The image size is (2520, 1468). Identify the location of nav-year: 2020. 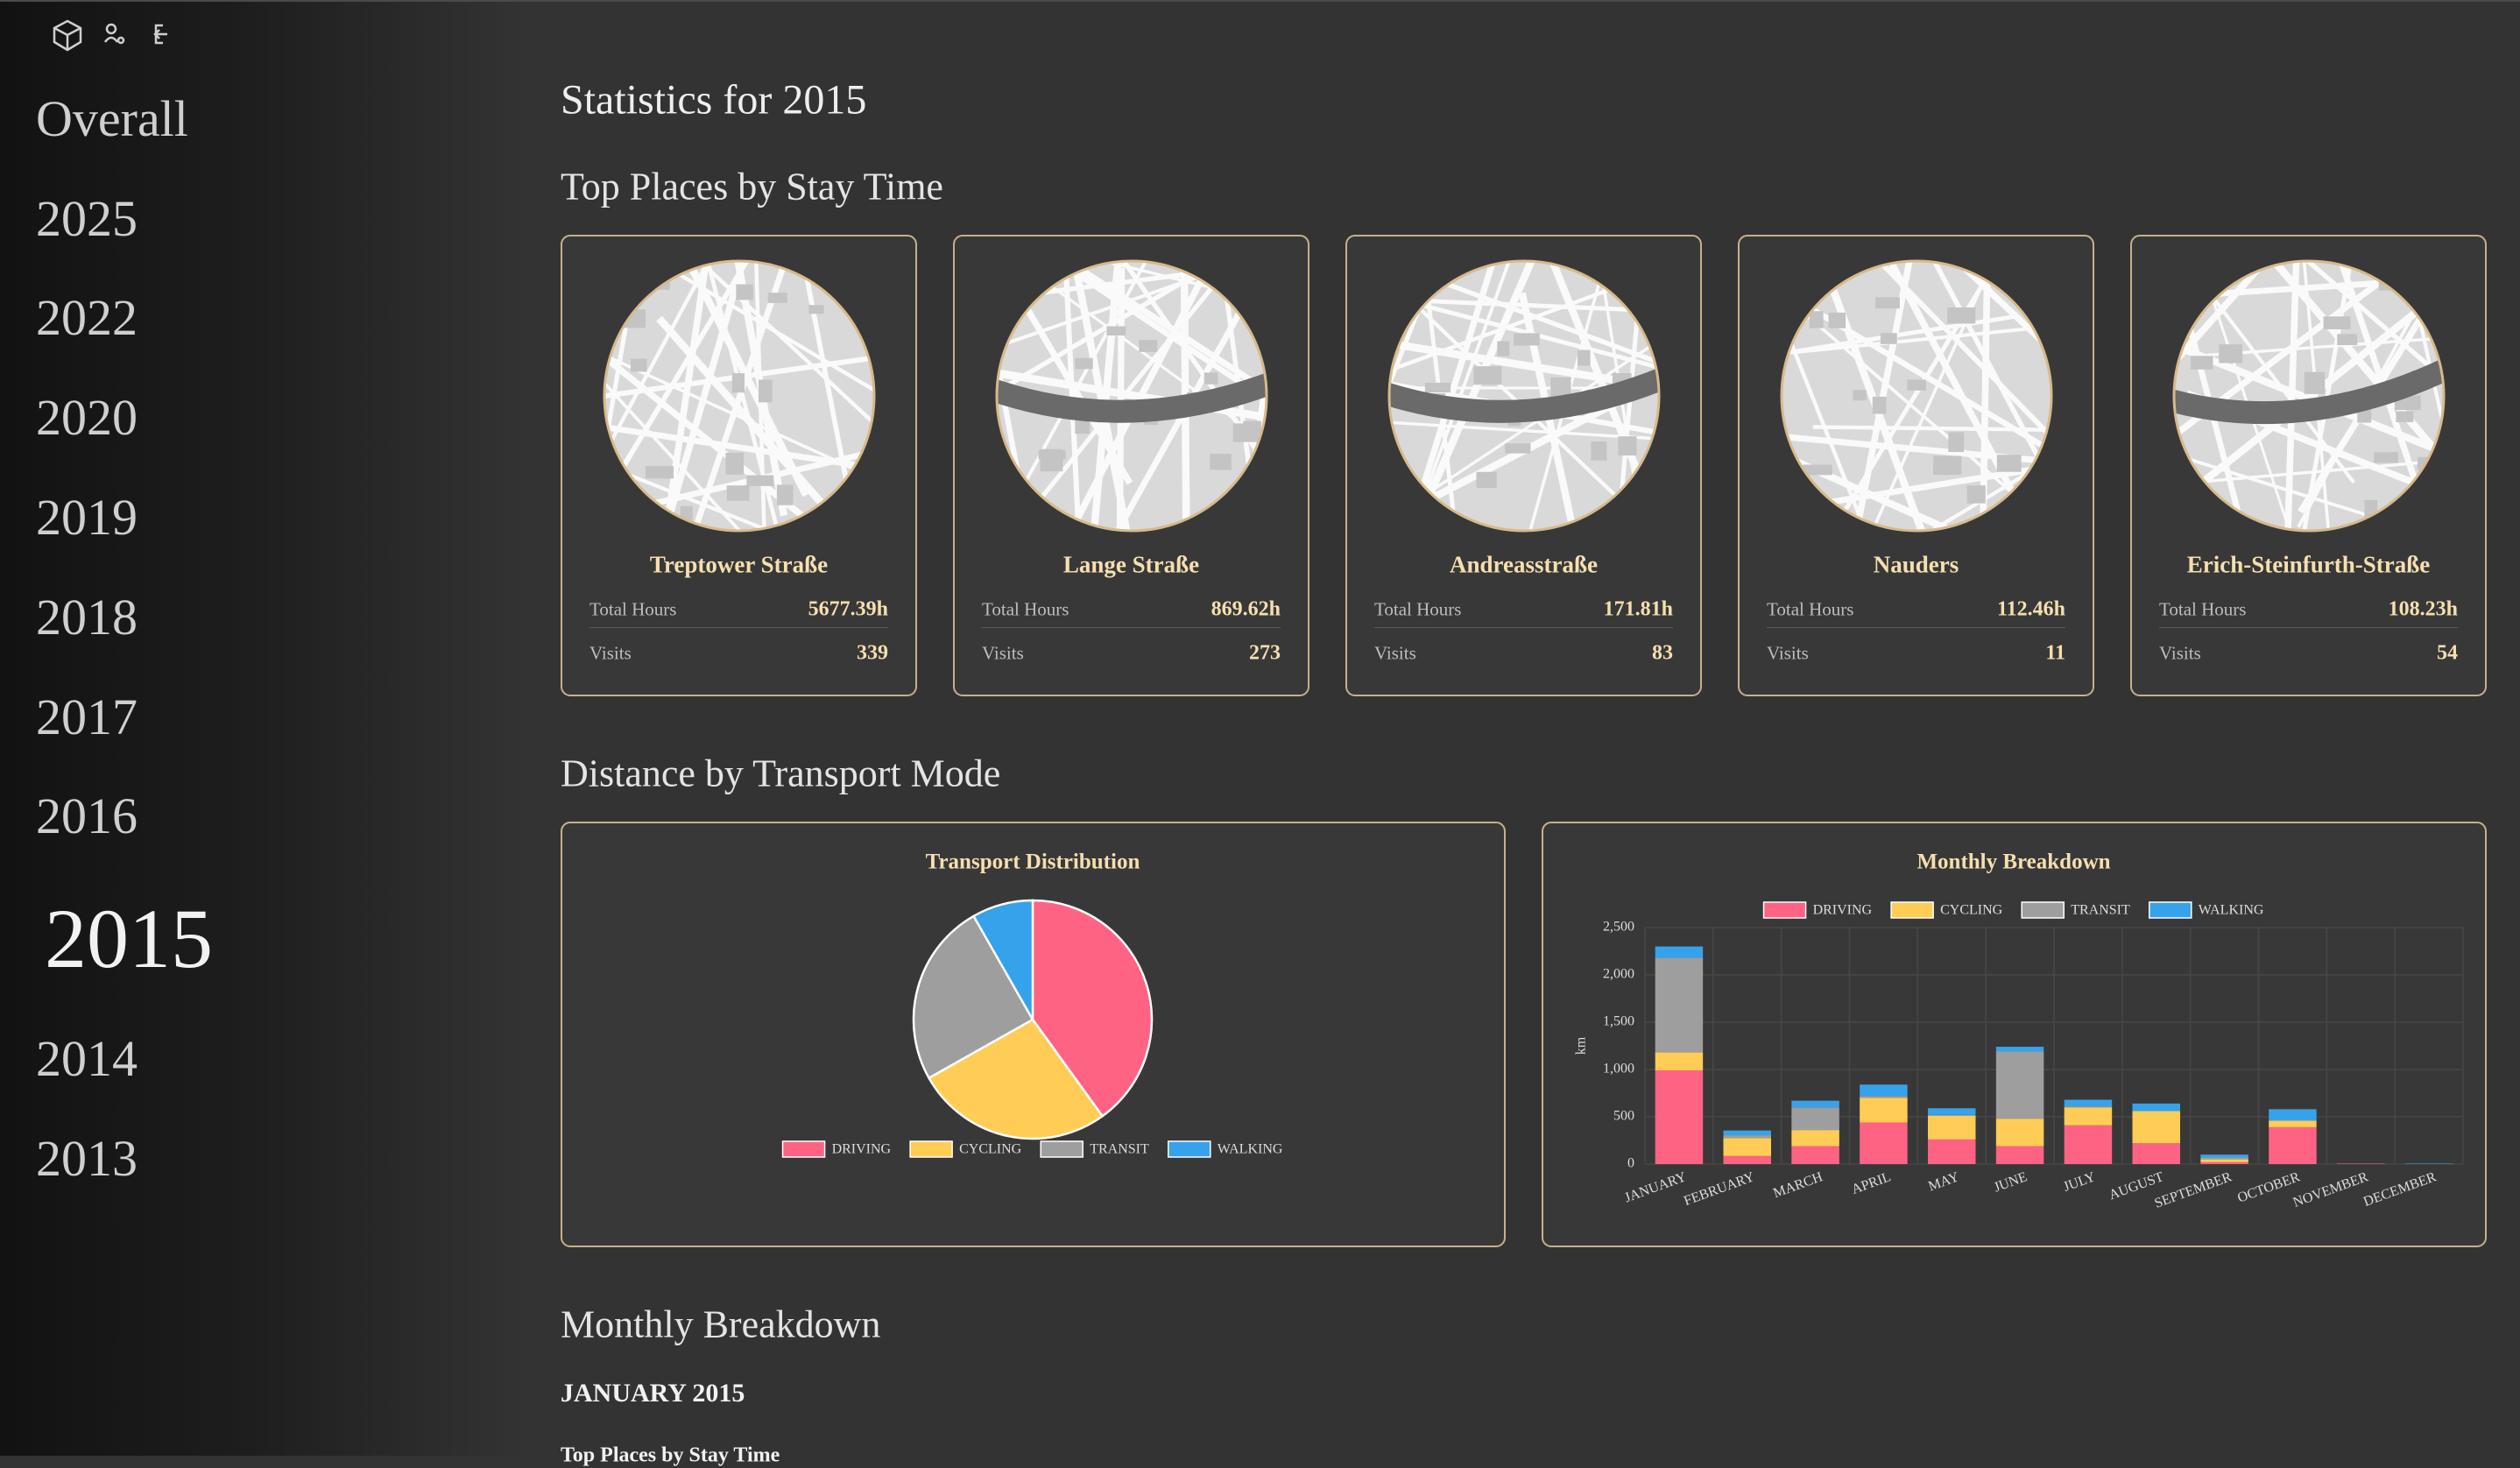
(87, 417).